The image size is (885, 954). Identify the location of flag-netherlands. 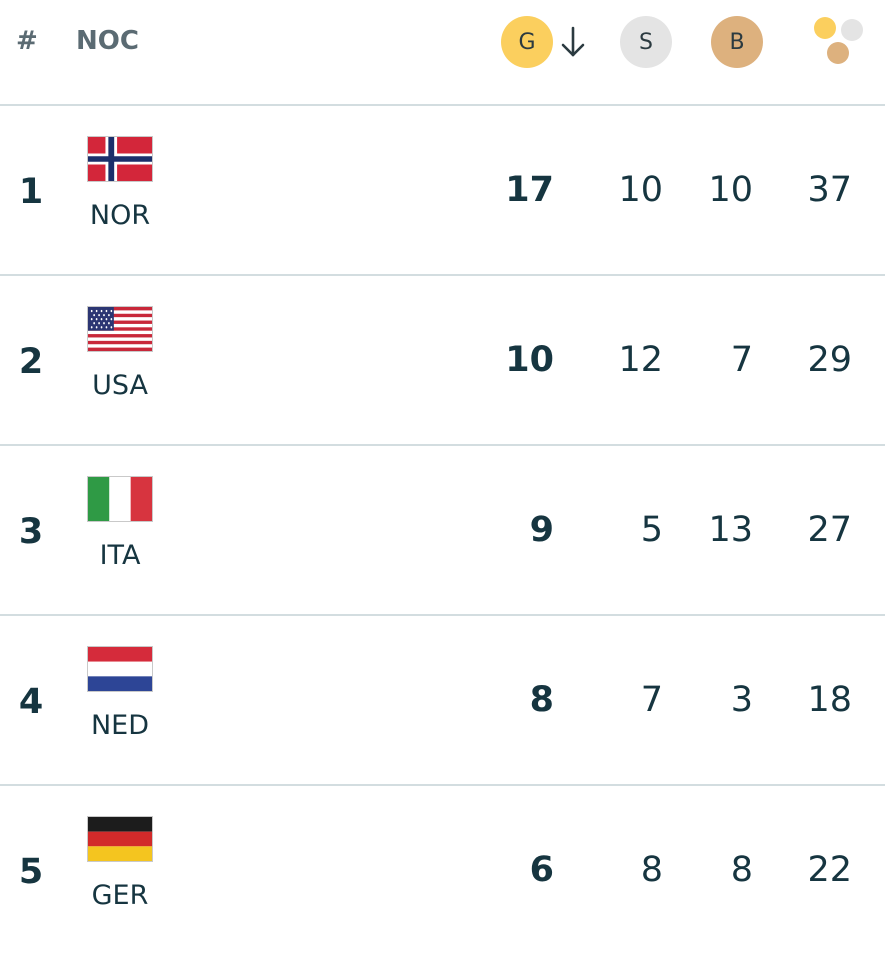
(120, 669).